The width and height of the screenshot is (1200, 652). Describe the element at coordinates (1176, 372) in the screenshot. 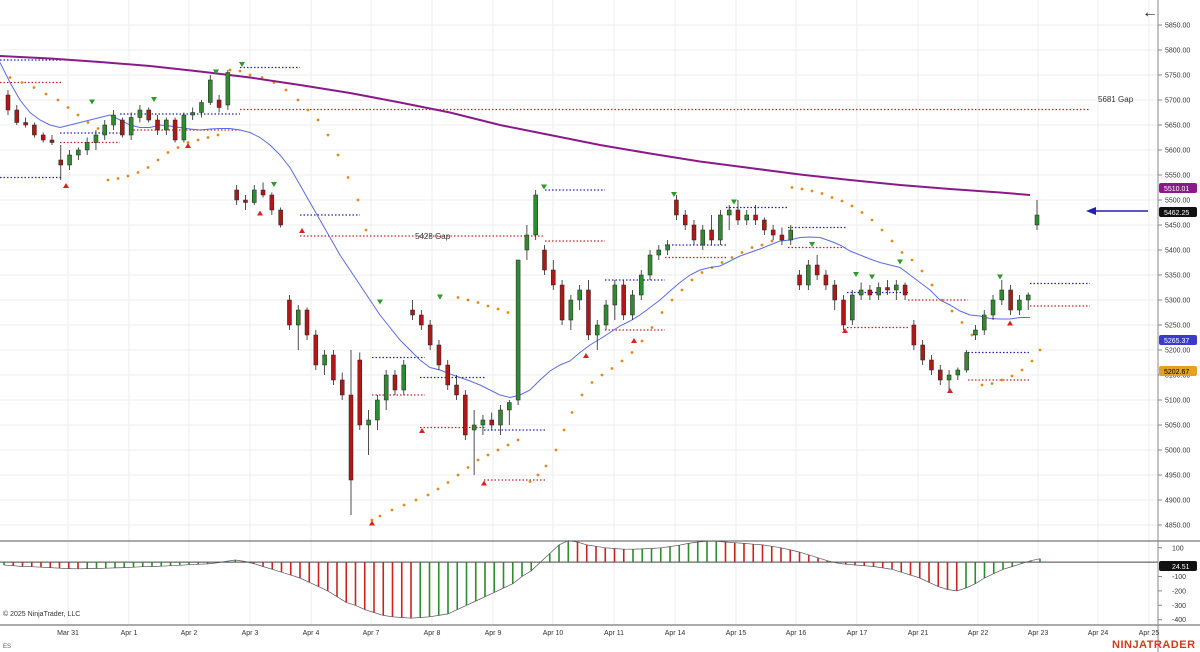

I see `tag-other: 5202.67` at that location.